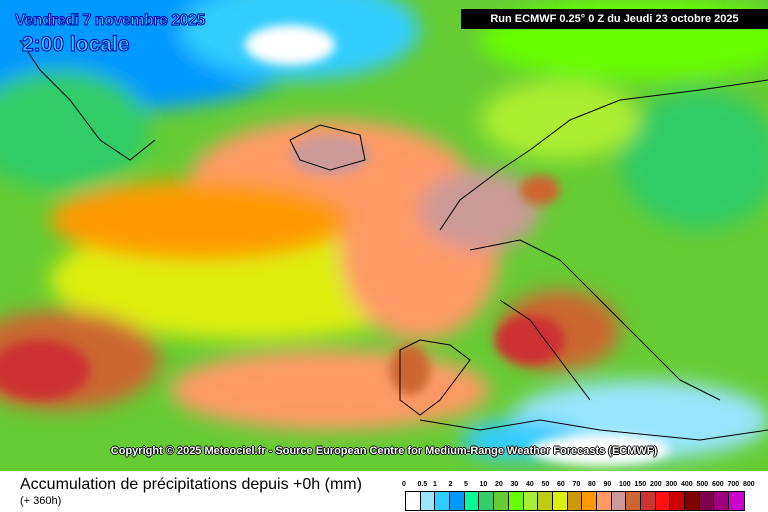  I want to click on legend-label: 2, so click(450, 484).